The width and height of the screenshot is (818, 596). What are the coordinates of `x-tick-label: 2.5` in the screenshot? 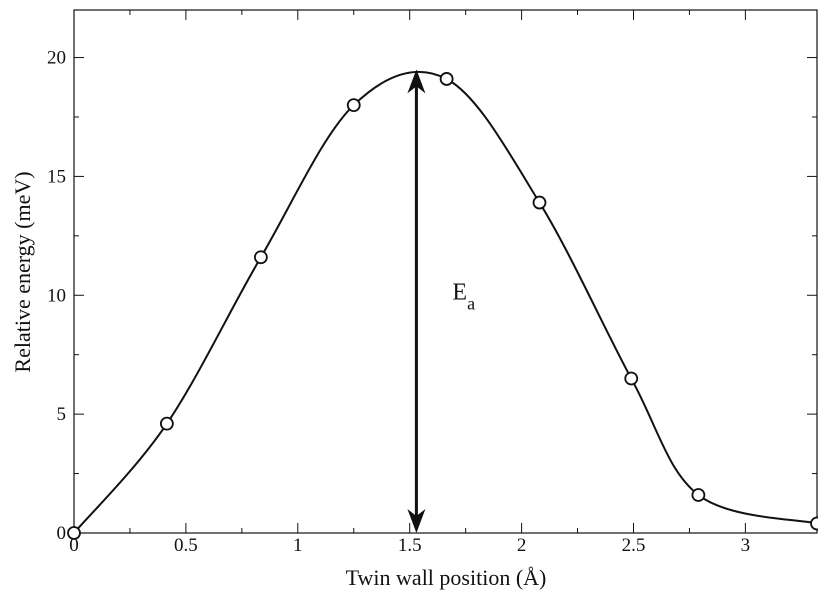 It's located at (634, 545).